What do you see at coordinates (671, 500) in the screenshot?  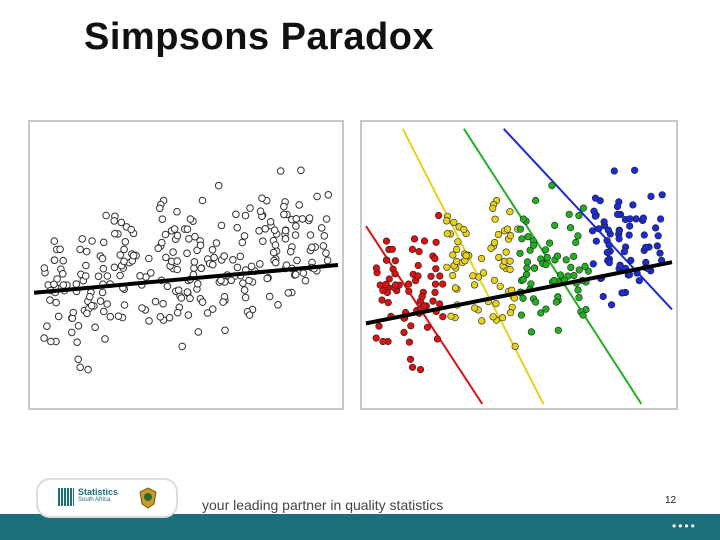 I see `page-number: 12` at bounding box center [671, 500].